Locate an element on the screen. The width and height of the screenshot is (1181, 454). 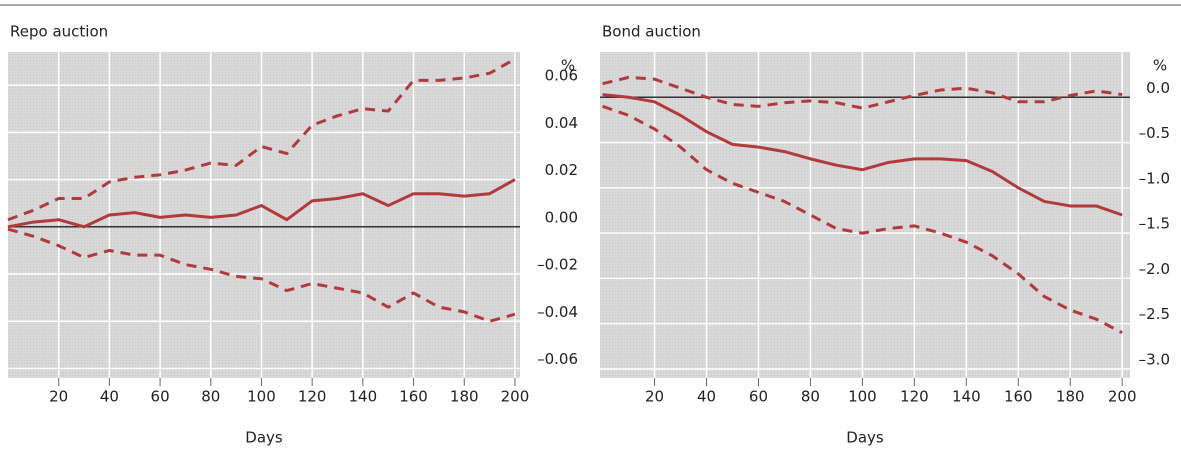
chart-title: Repo auction is located at coordinates (59, 32).